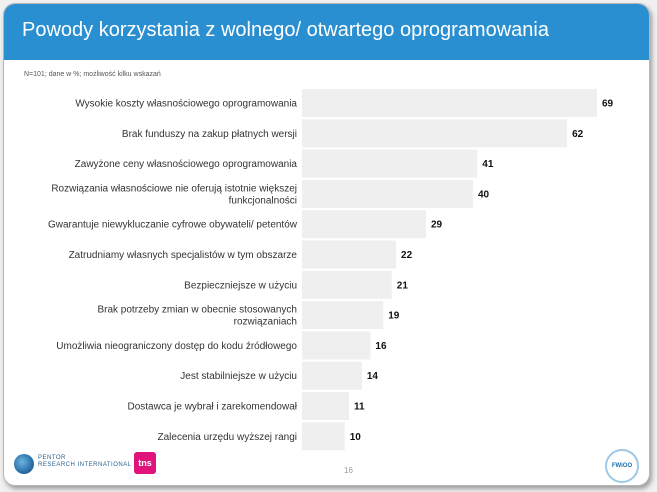  I want to click on value-label-7: 21, so click(403, 285).